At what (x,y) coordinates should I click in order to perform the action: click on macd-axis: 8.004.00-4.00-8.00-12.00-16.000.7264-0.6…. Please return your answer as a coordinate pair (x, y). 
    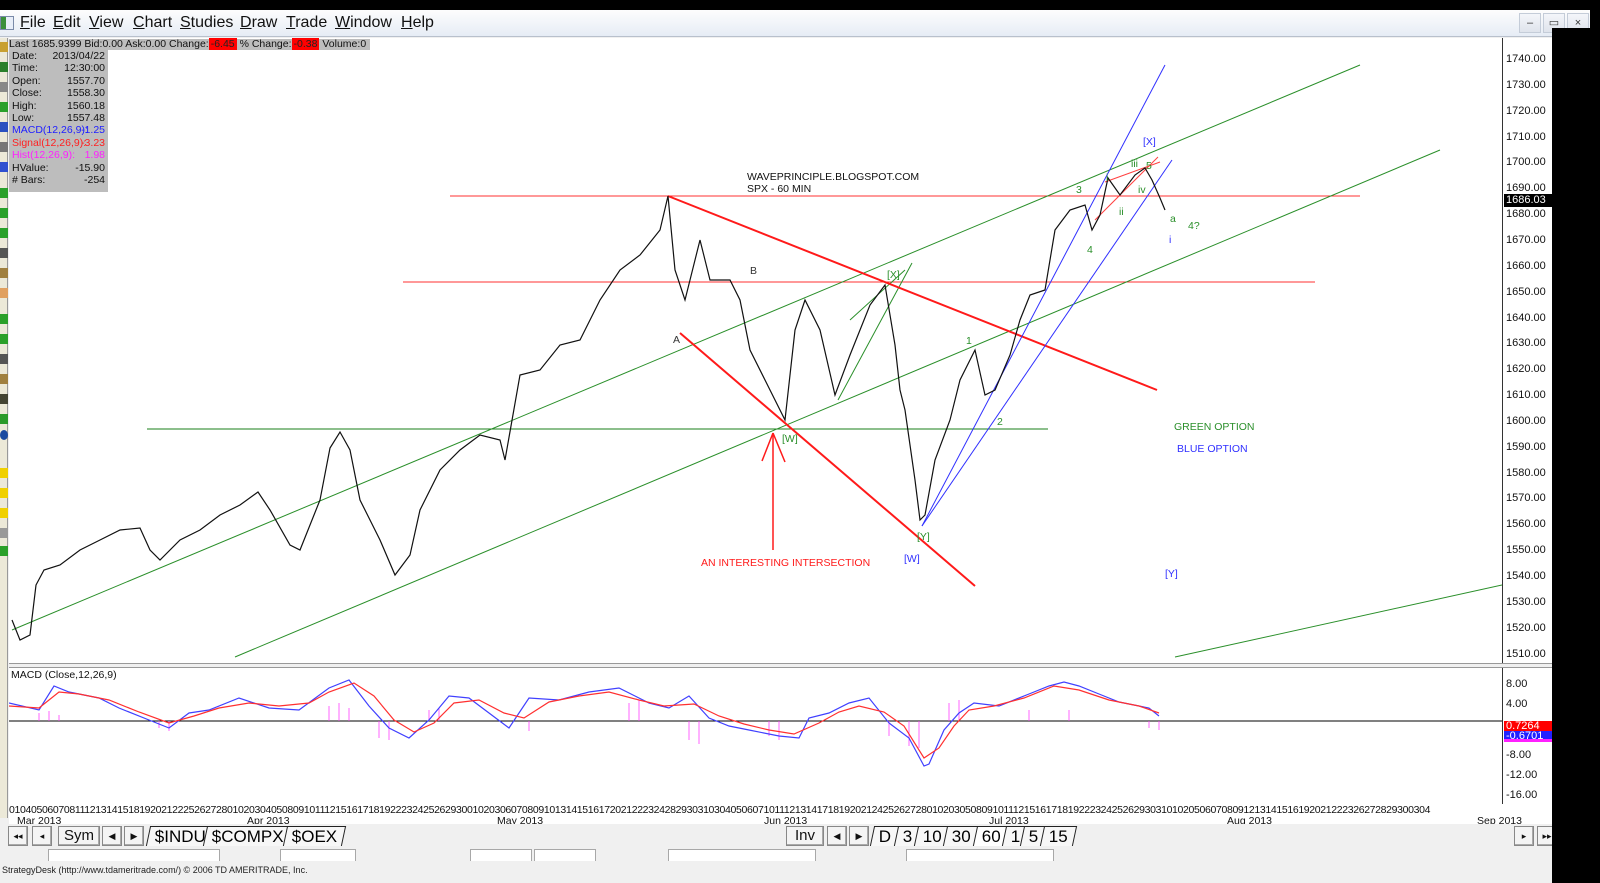
    Looking at the image, I should click on (1528, 736).